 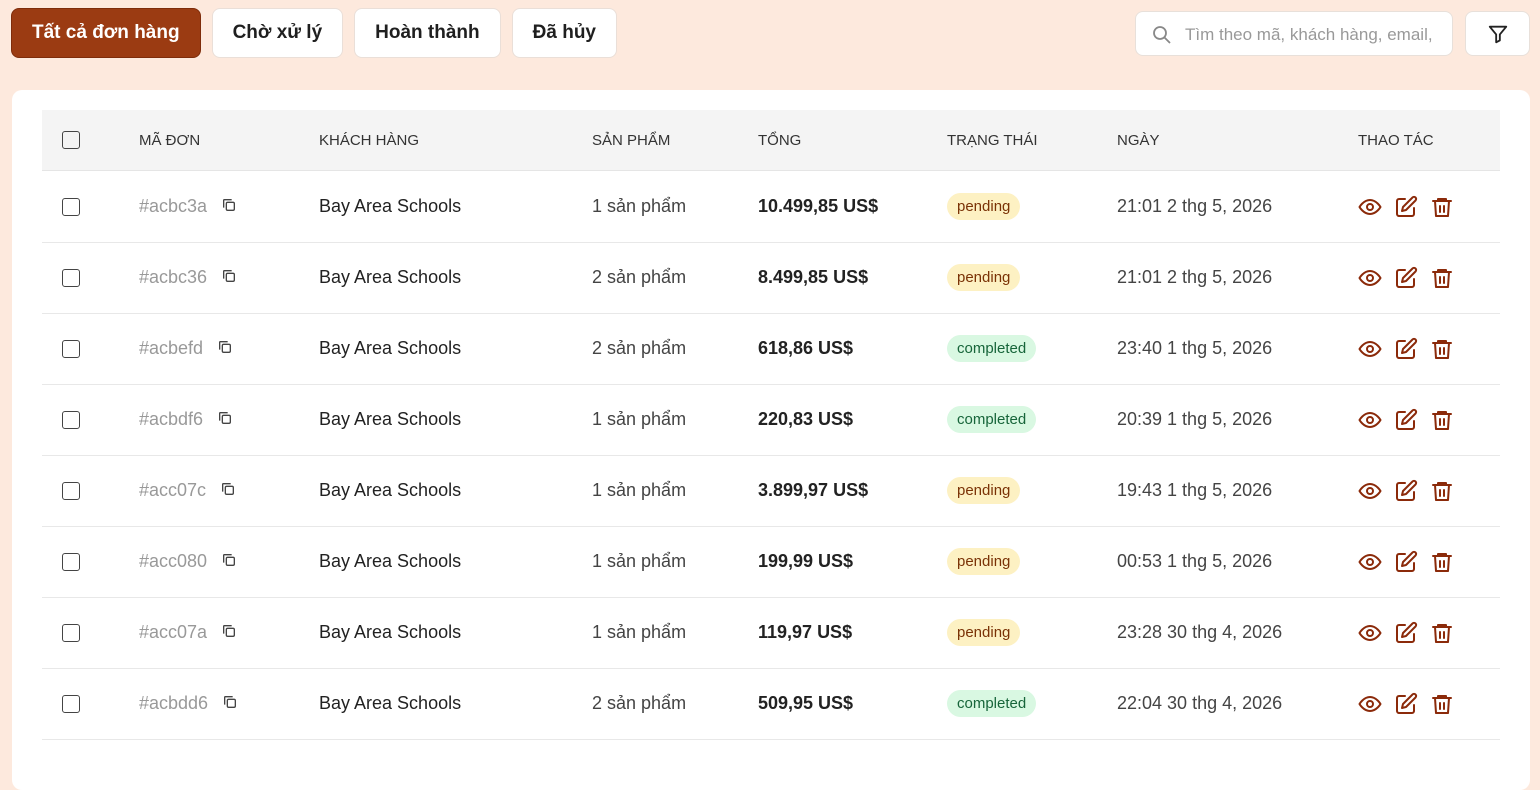 I want to click on header-cell: THAO TÁC, so click(x=1396, y=140).